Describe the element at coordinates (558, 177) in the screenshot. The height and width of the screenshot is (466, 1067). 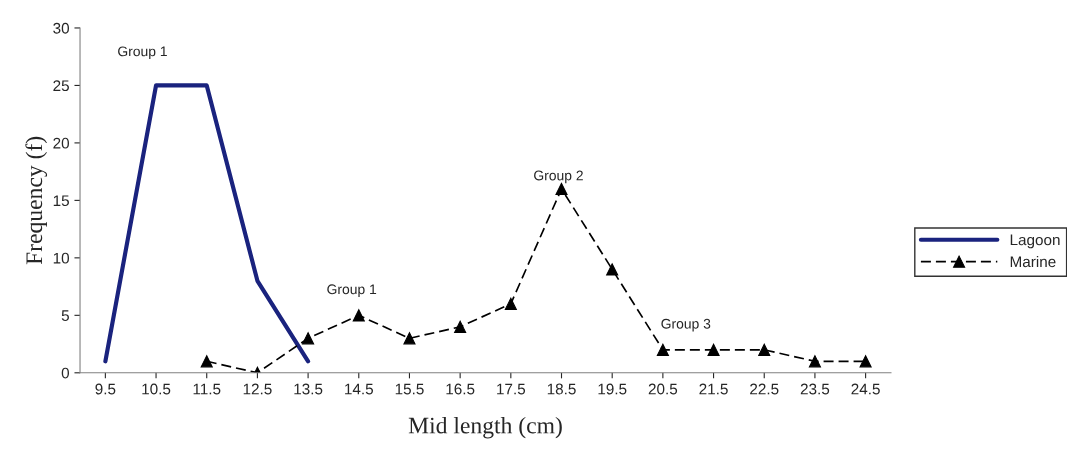
I see `annotation: Group 2` at that location.